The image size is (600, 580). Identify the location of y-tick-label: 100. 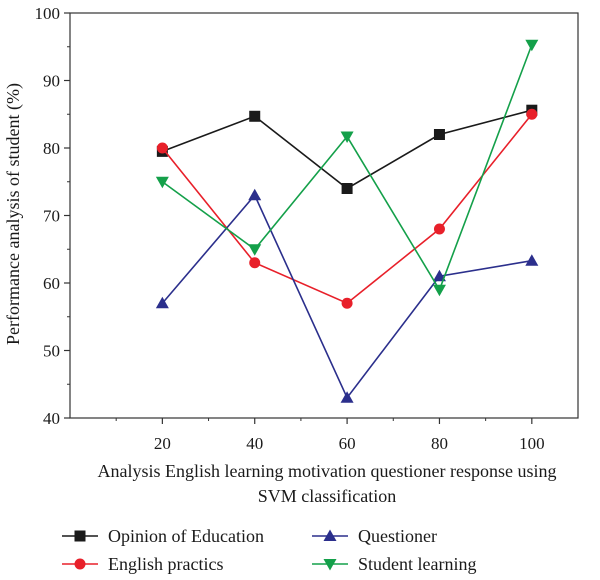
(48, 13).